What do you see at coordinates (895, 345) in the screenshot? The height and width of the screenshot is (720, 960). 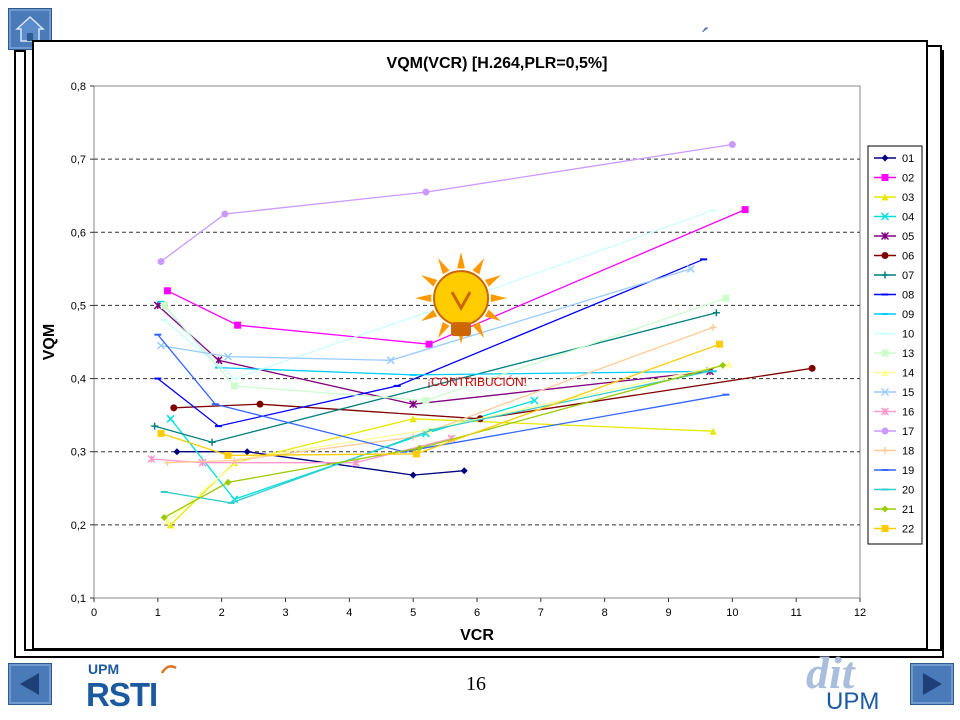 I see `legend: 01 02 03 04 05 06 07 08 09 10 13 14 15 16 17 18 19 20 21 22` at bounding box center [895, 345].